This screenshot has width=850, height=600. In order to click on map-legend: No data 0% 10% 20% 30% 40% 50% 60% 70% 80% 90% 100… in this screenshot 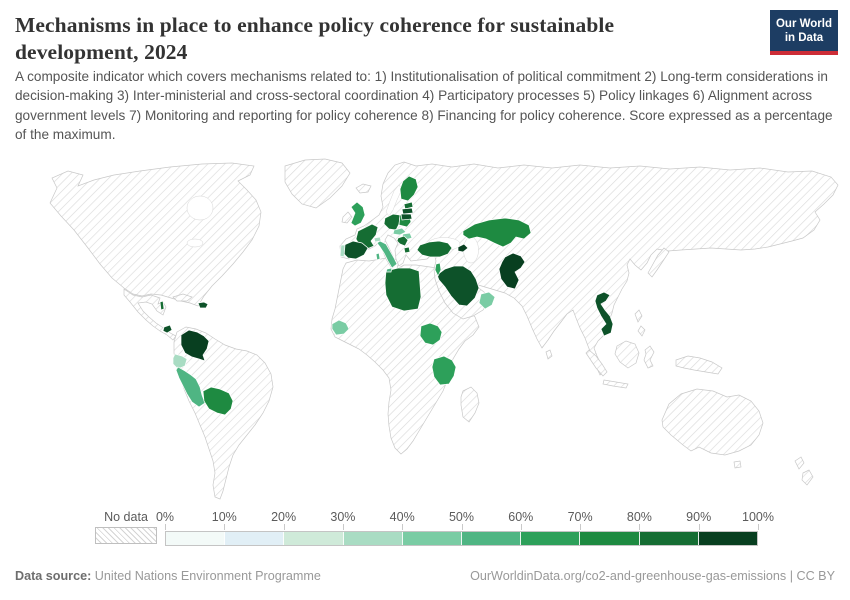, I will do `click(425, 531)`.